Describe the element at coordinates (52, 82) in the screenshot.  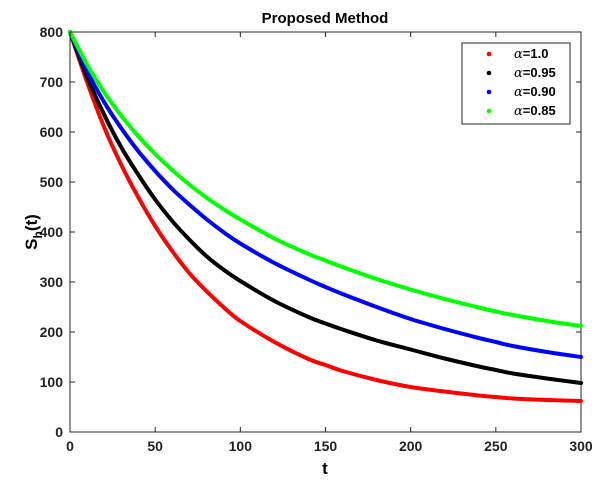
I see `y-tick-label: 700` at that location.